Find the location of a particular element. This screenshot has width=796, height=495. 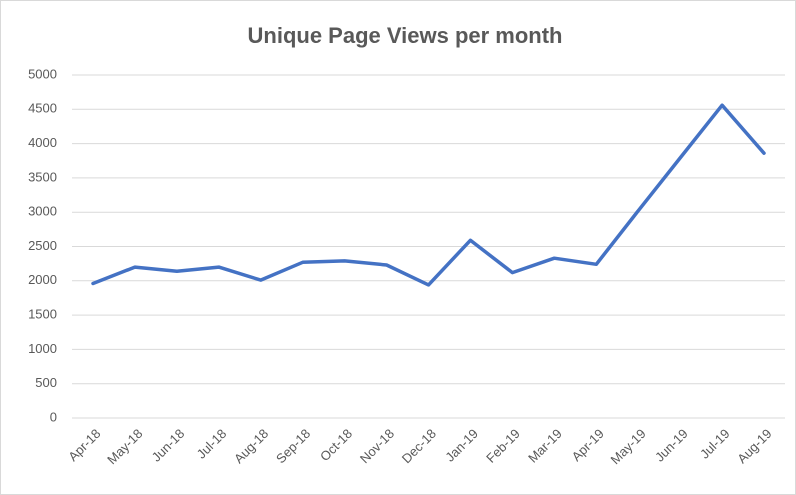

y-tick-label: 1000 is located at coordinates (42, 348).